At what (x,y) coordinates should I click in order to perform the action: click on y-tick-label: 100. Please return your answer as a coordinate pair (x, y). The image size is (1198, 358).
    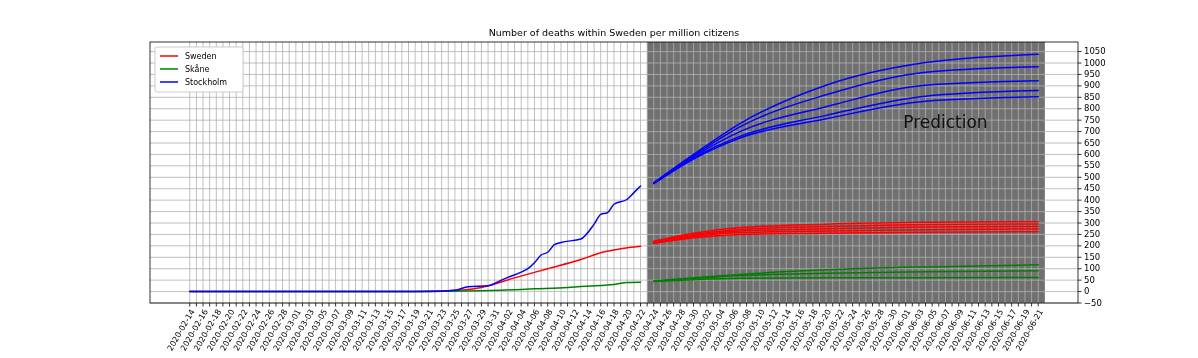
    Looking at the image, I should click on (1092, 268).